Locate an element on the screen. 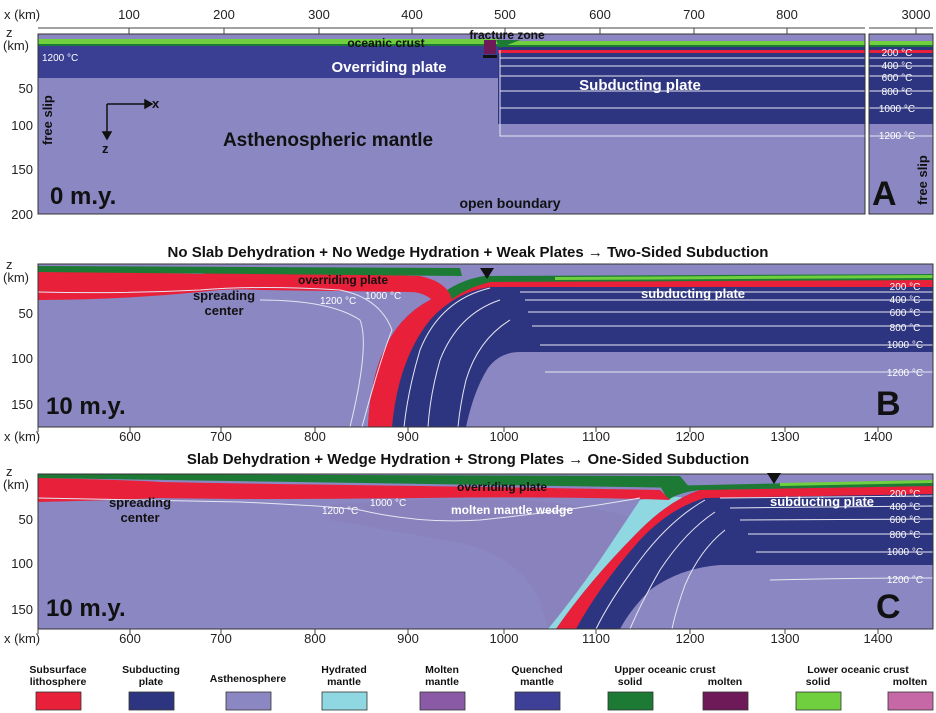 This screenshot has height=713, width=936. panel-c-molten-wedge-label: molten mantle wedge is located at coordinates (512, 510).